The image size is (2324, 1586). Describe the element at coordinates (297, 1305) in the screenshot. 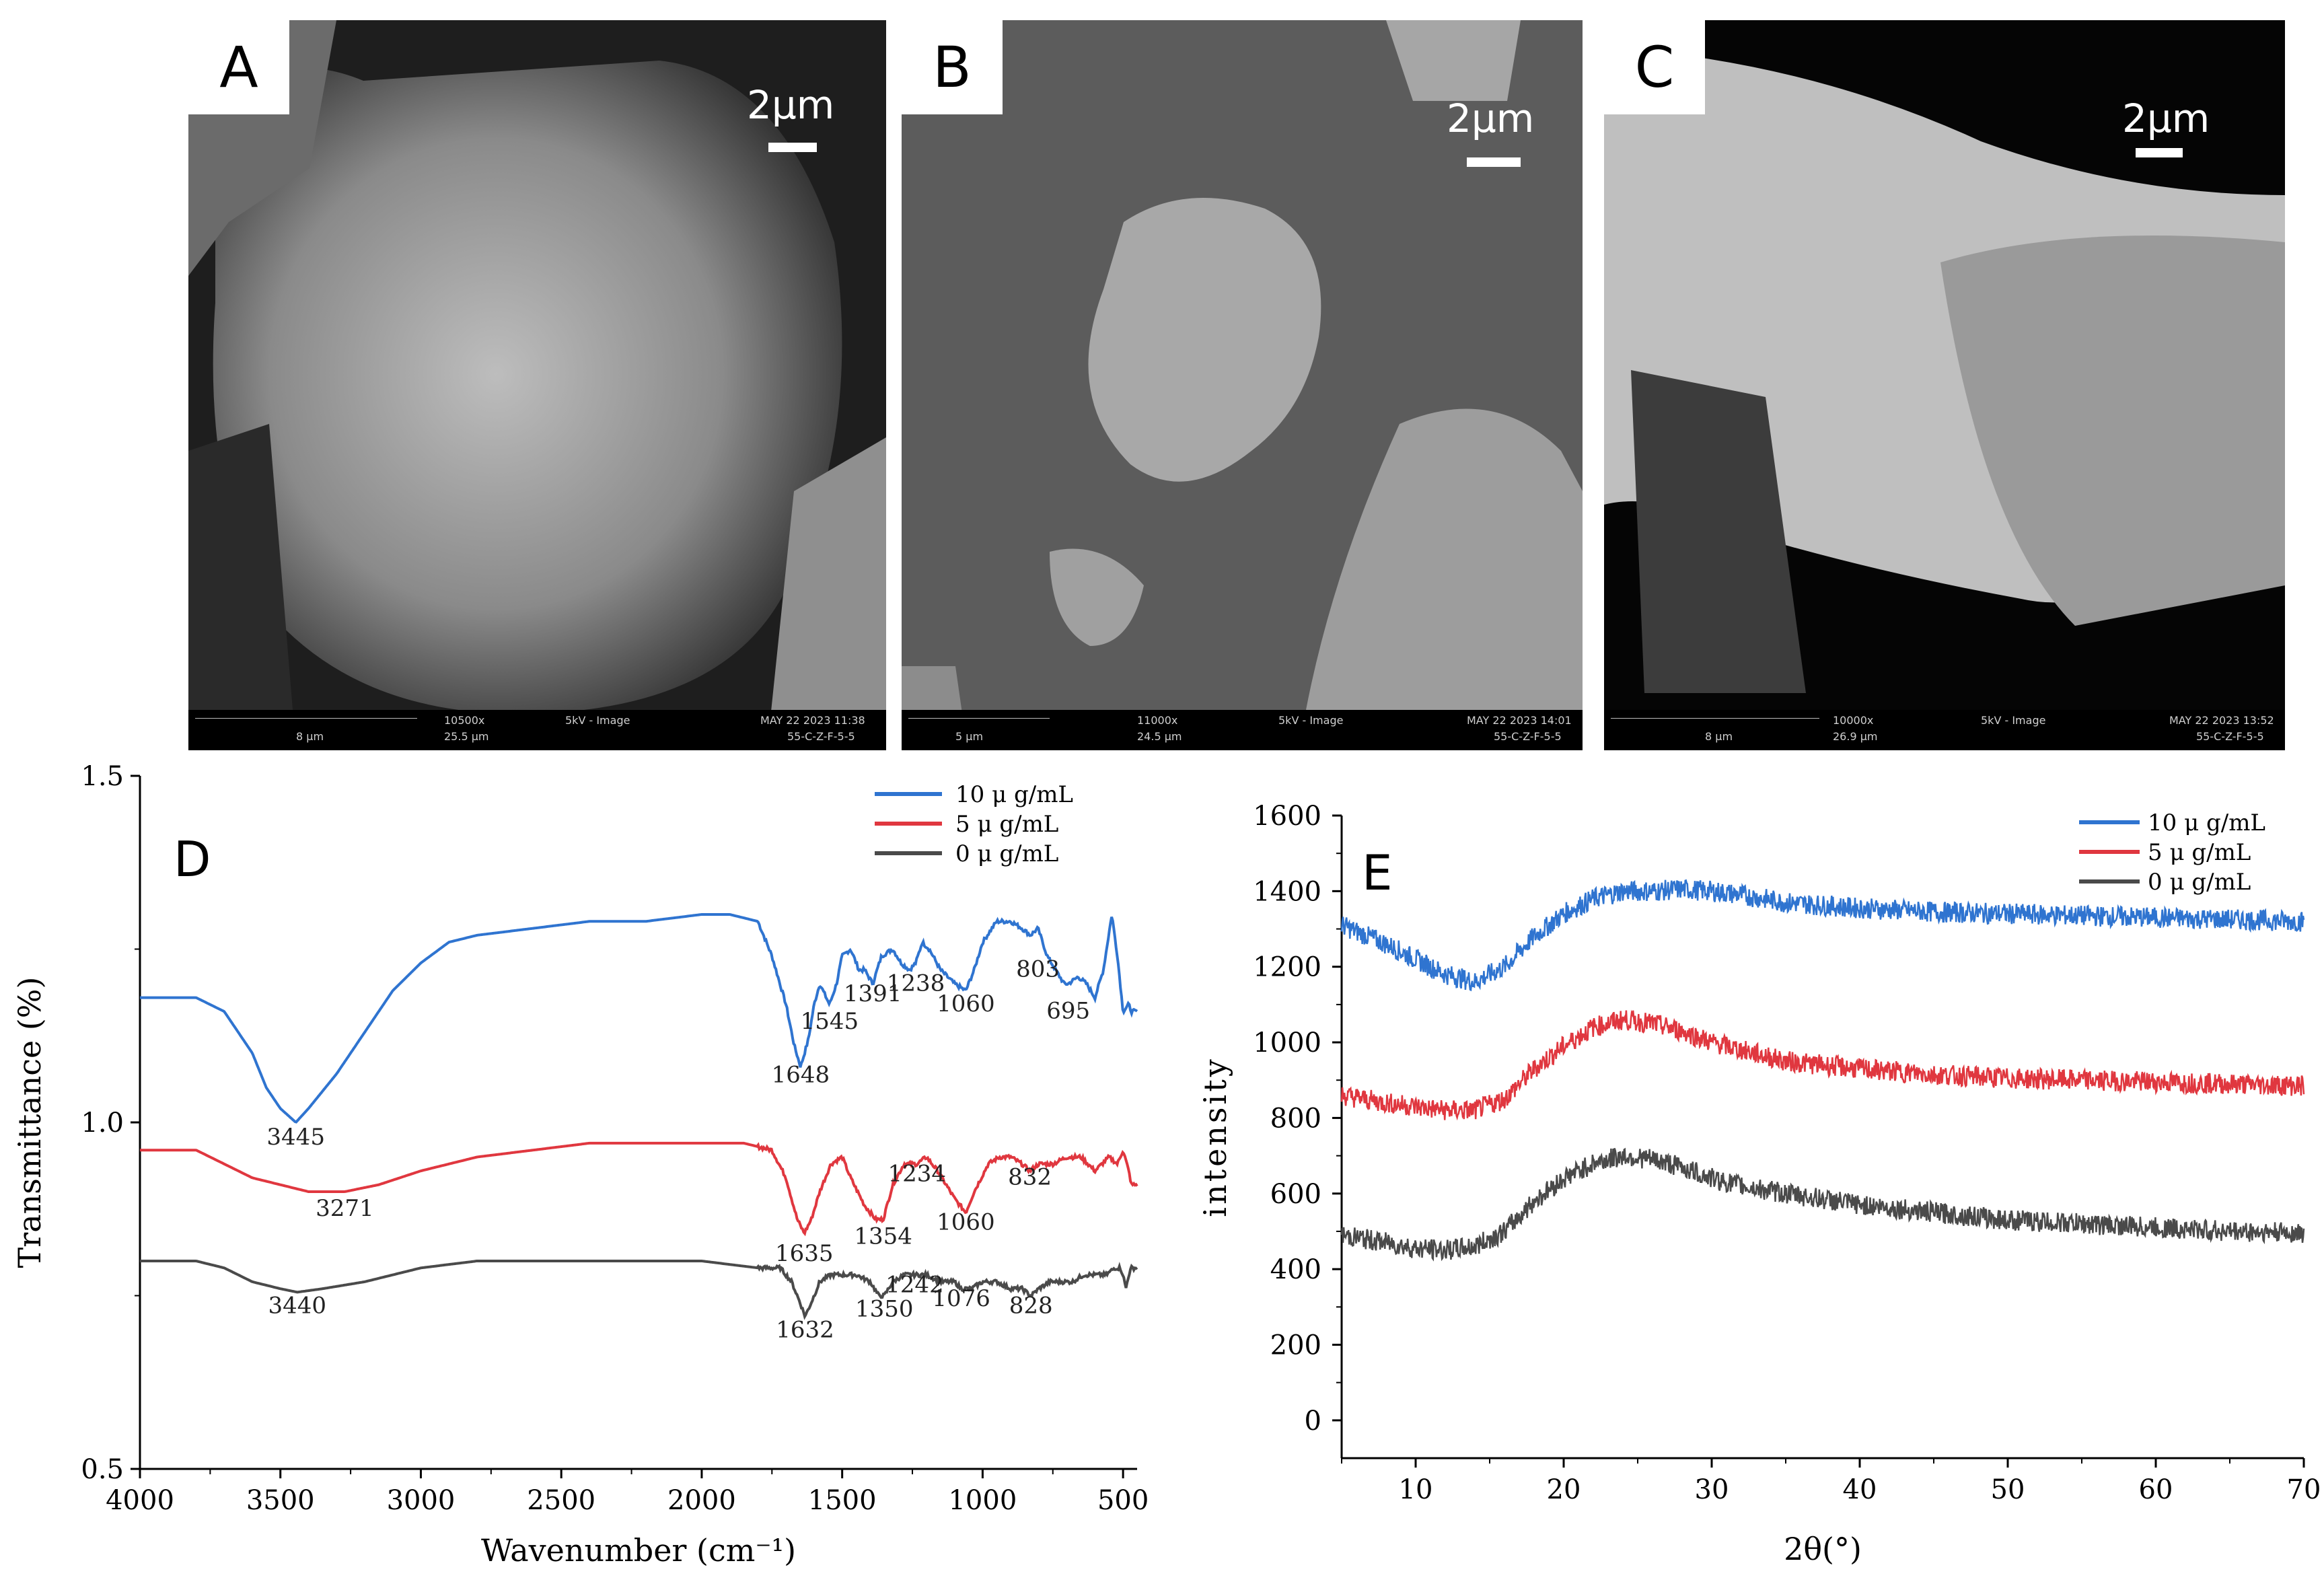

I see `peak-label: 3440` at that location.